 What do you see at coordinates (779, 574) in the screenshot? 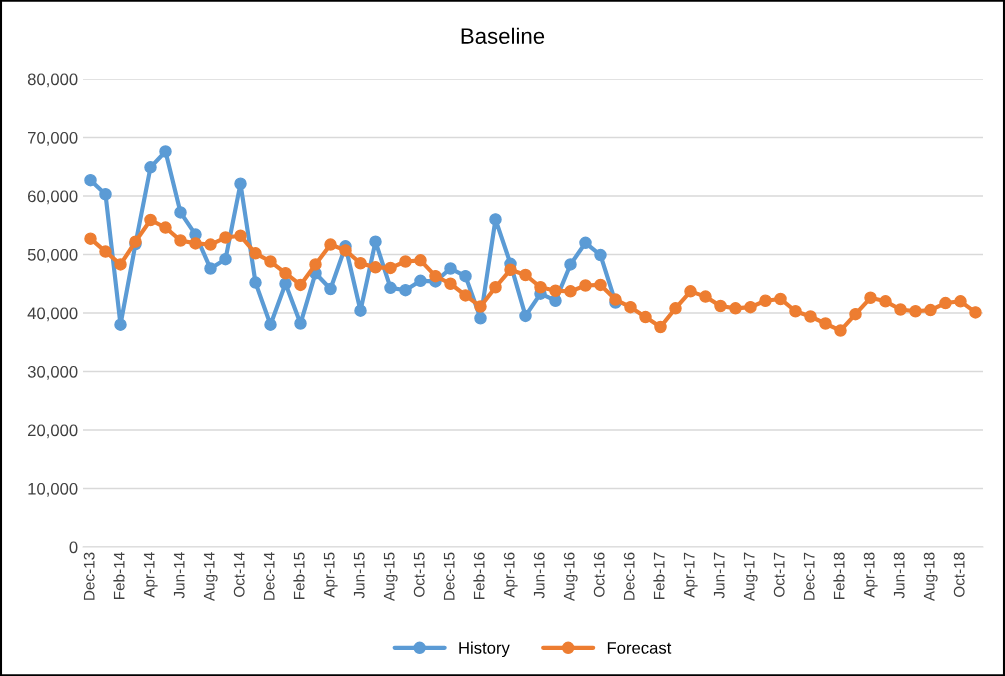
I see `x-tick-label: Oct-17` at bounding box center [779, 574].